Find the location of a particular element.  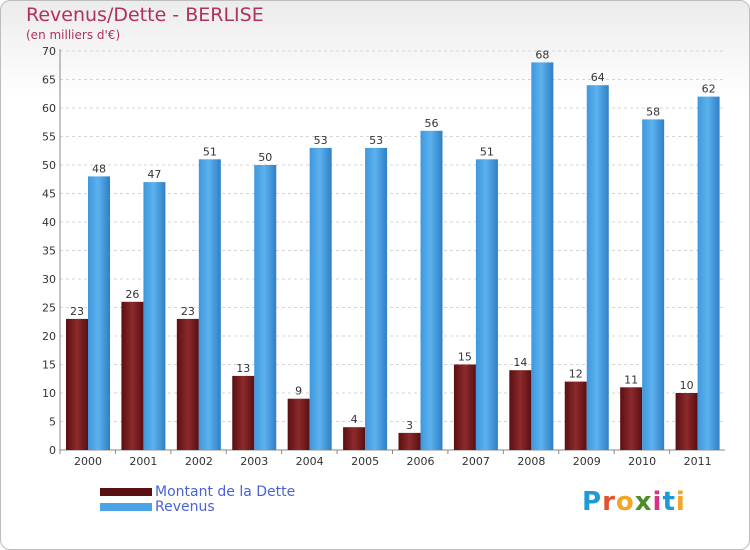

data-label: 26 is located at coordinates (132, 294).